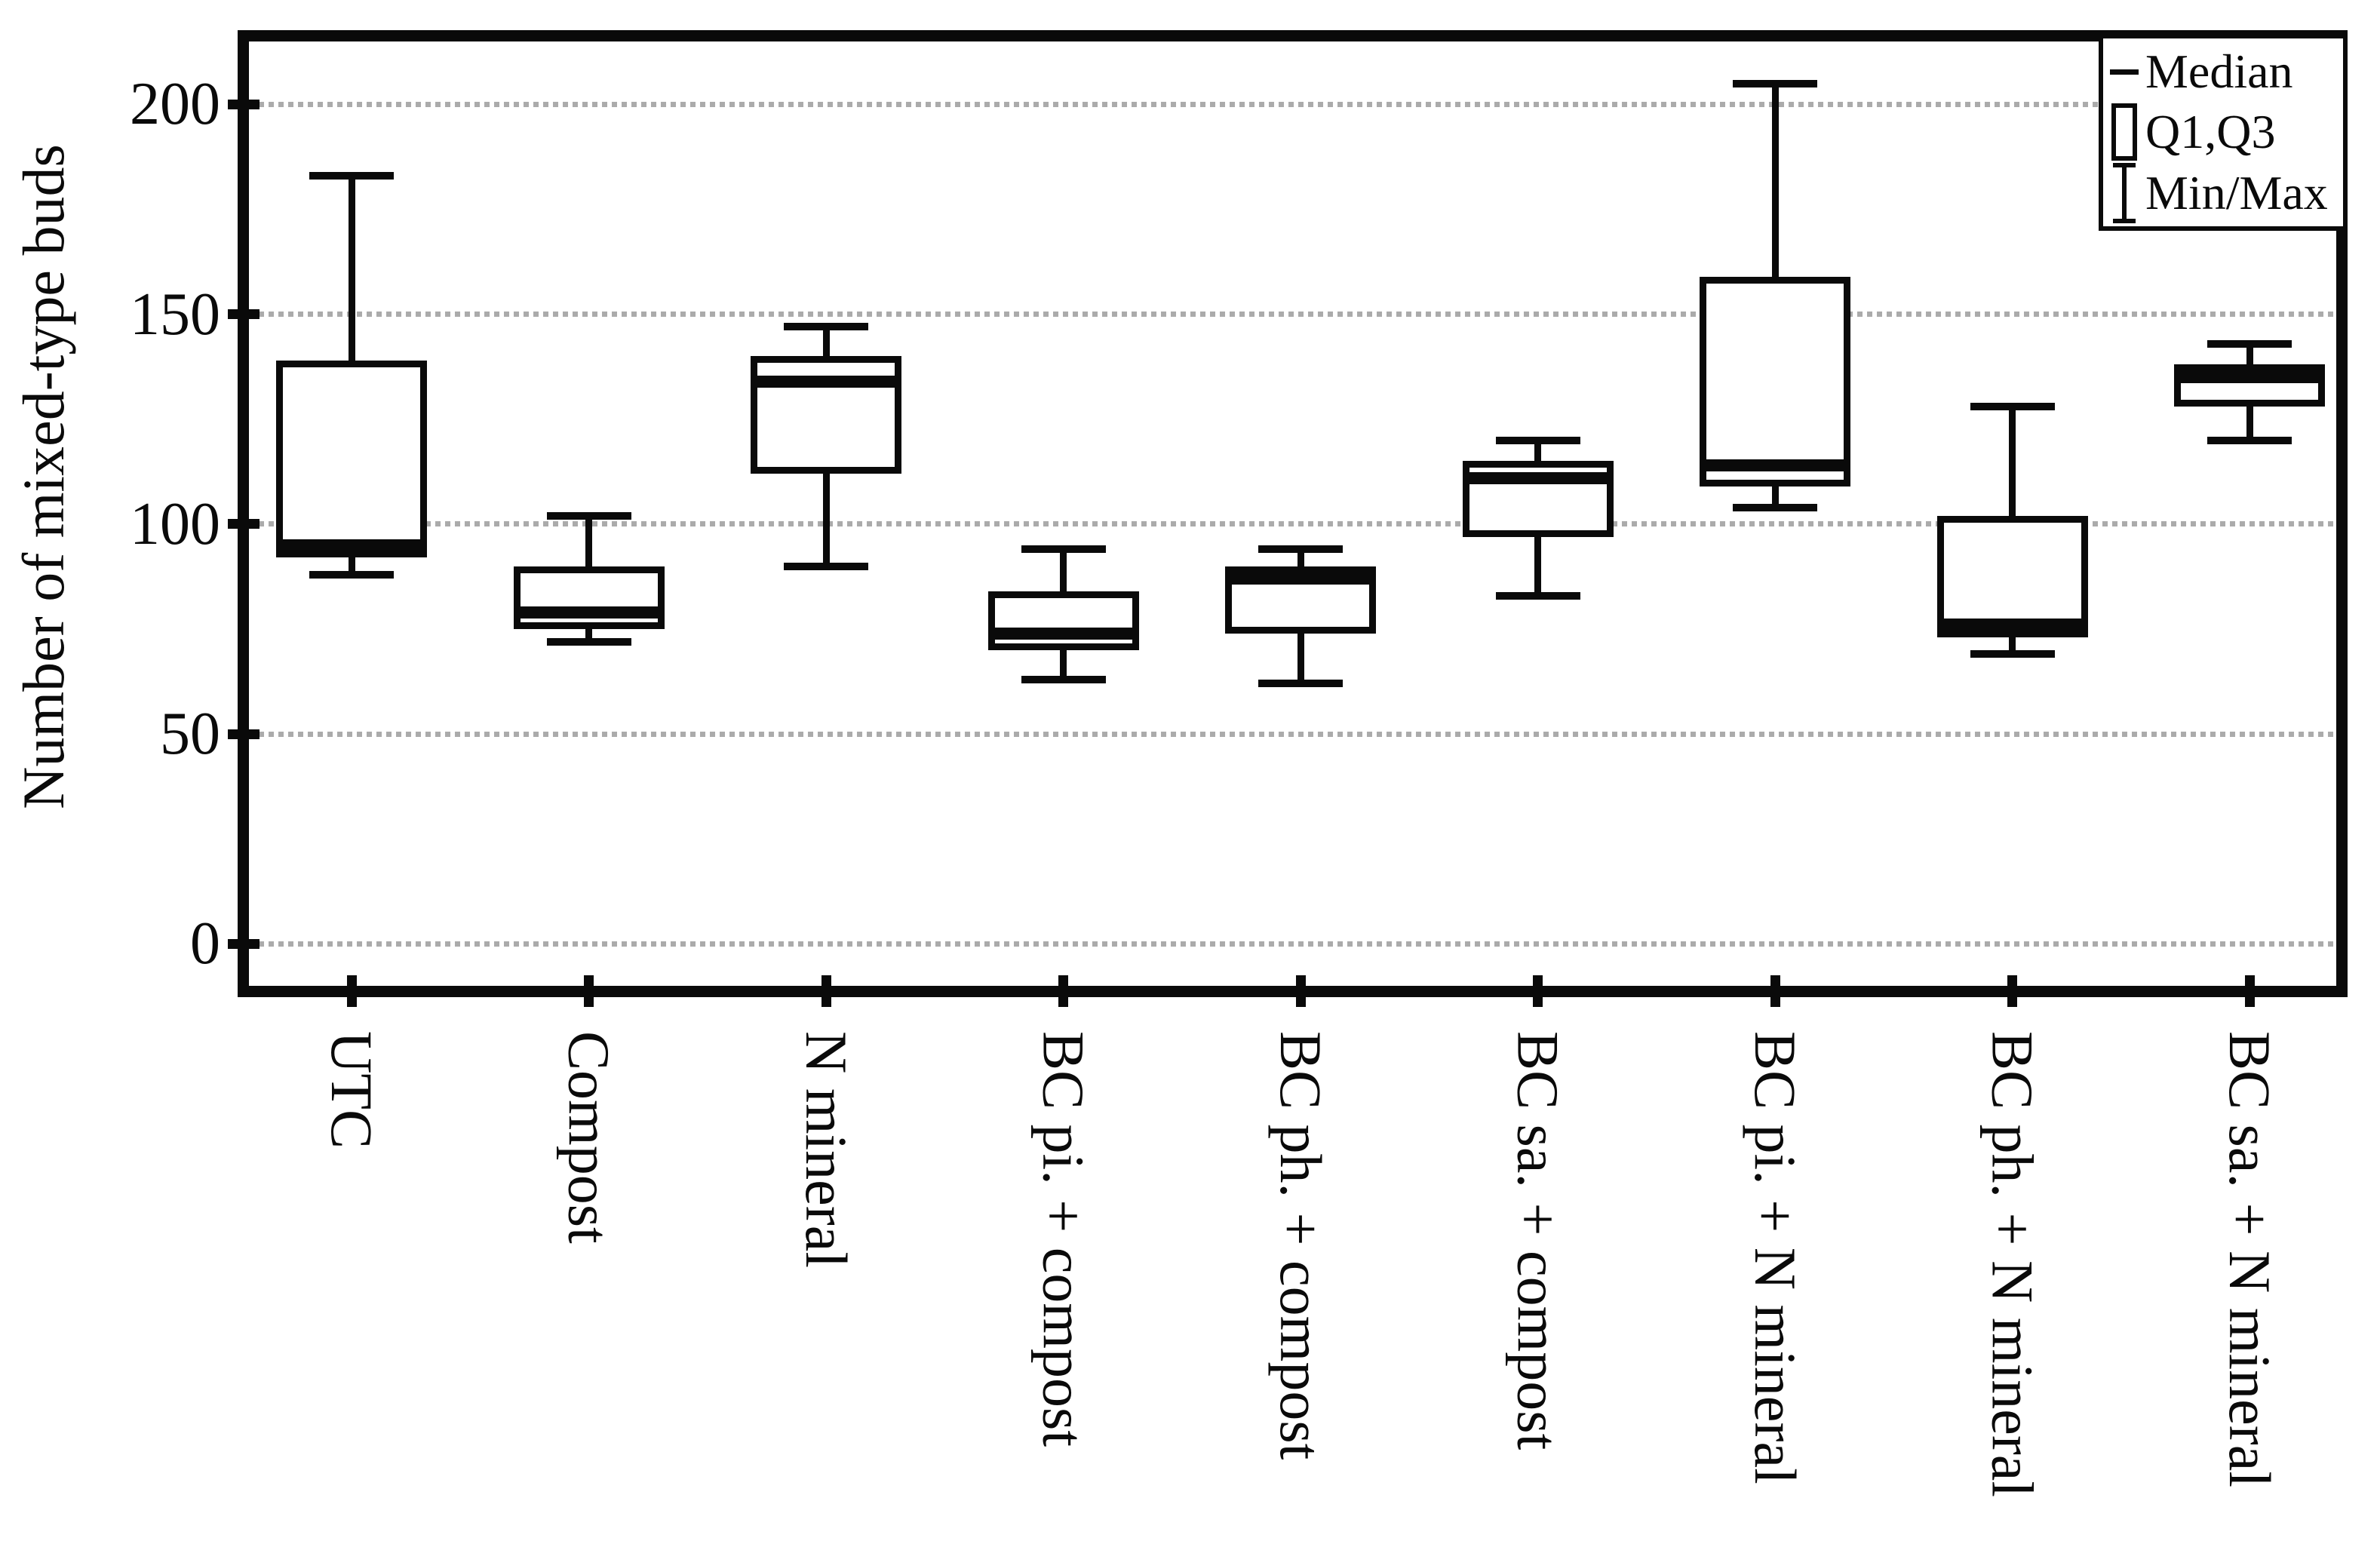 The height and width of the screenshot is (1544, 2380). What do you see at coordinates (2219, 72) in the screenshot?
I see `legend-label-median: Median` at bounding box center [2219, 72].